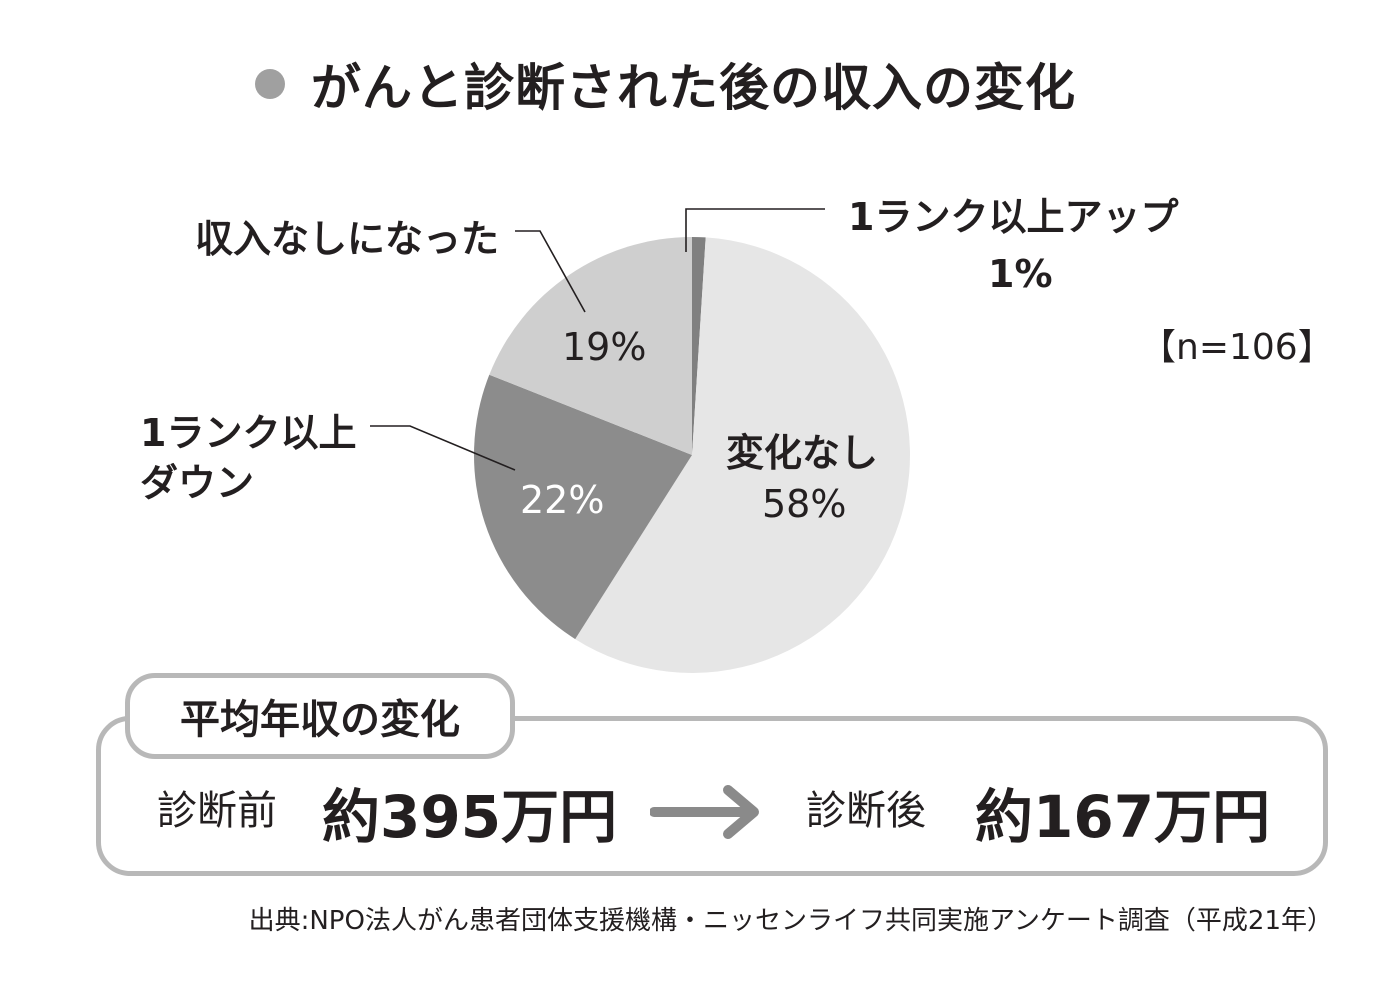 This screenshot has height=1006, width=1395. Describe the element at coordinates (1123, 817) in the screenshot. I see `after-value: 約167万円` at that location.